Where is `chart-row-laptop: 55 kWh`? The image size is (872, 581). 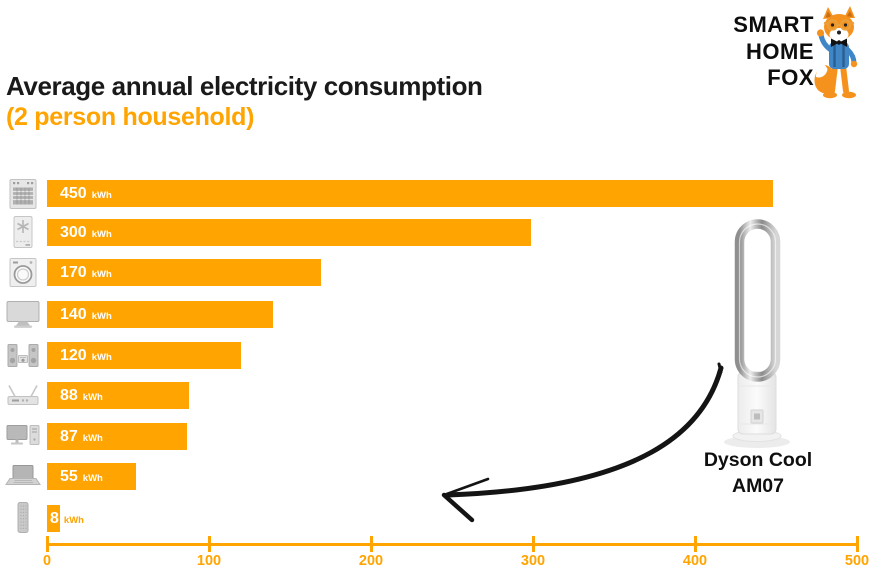 chart-row-laptop: 55 kWh is located at coordinates (436, 476).